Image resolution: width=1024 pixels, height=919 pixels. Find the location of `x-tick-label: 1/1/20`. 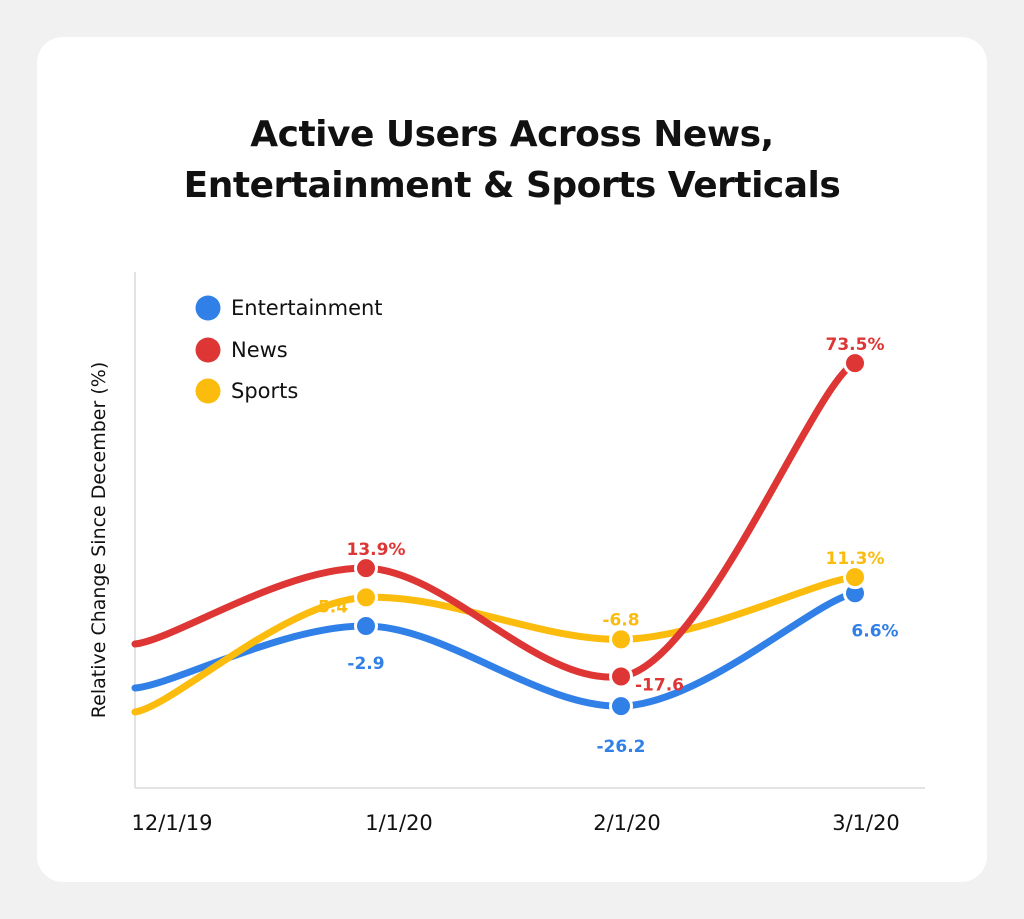

x-tick-label: 1/1/20 is located at coordinates (399, 823).